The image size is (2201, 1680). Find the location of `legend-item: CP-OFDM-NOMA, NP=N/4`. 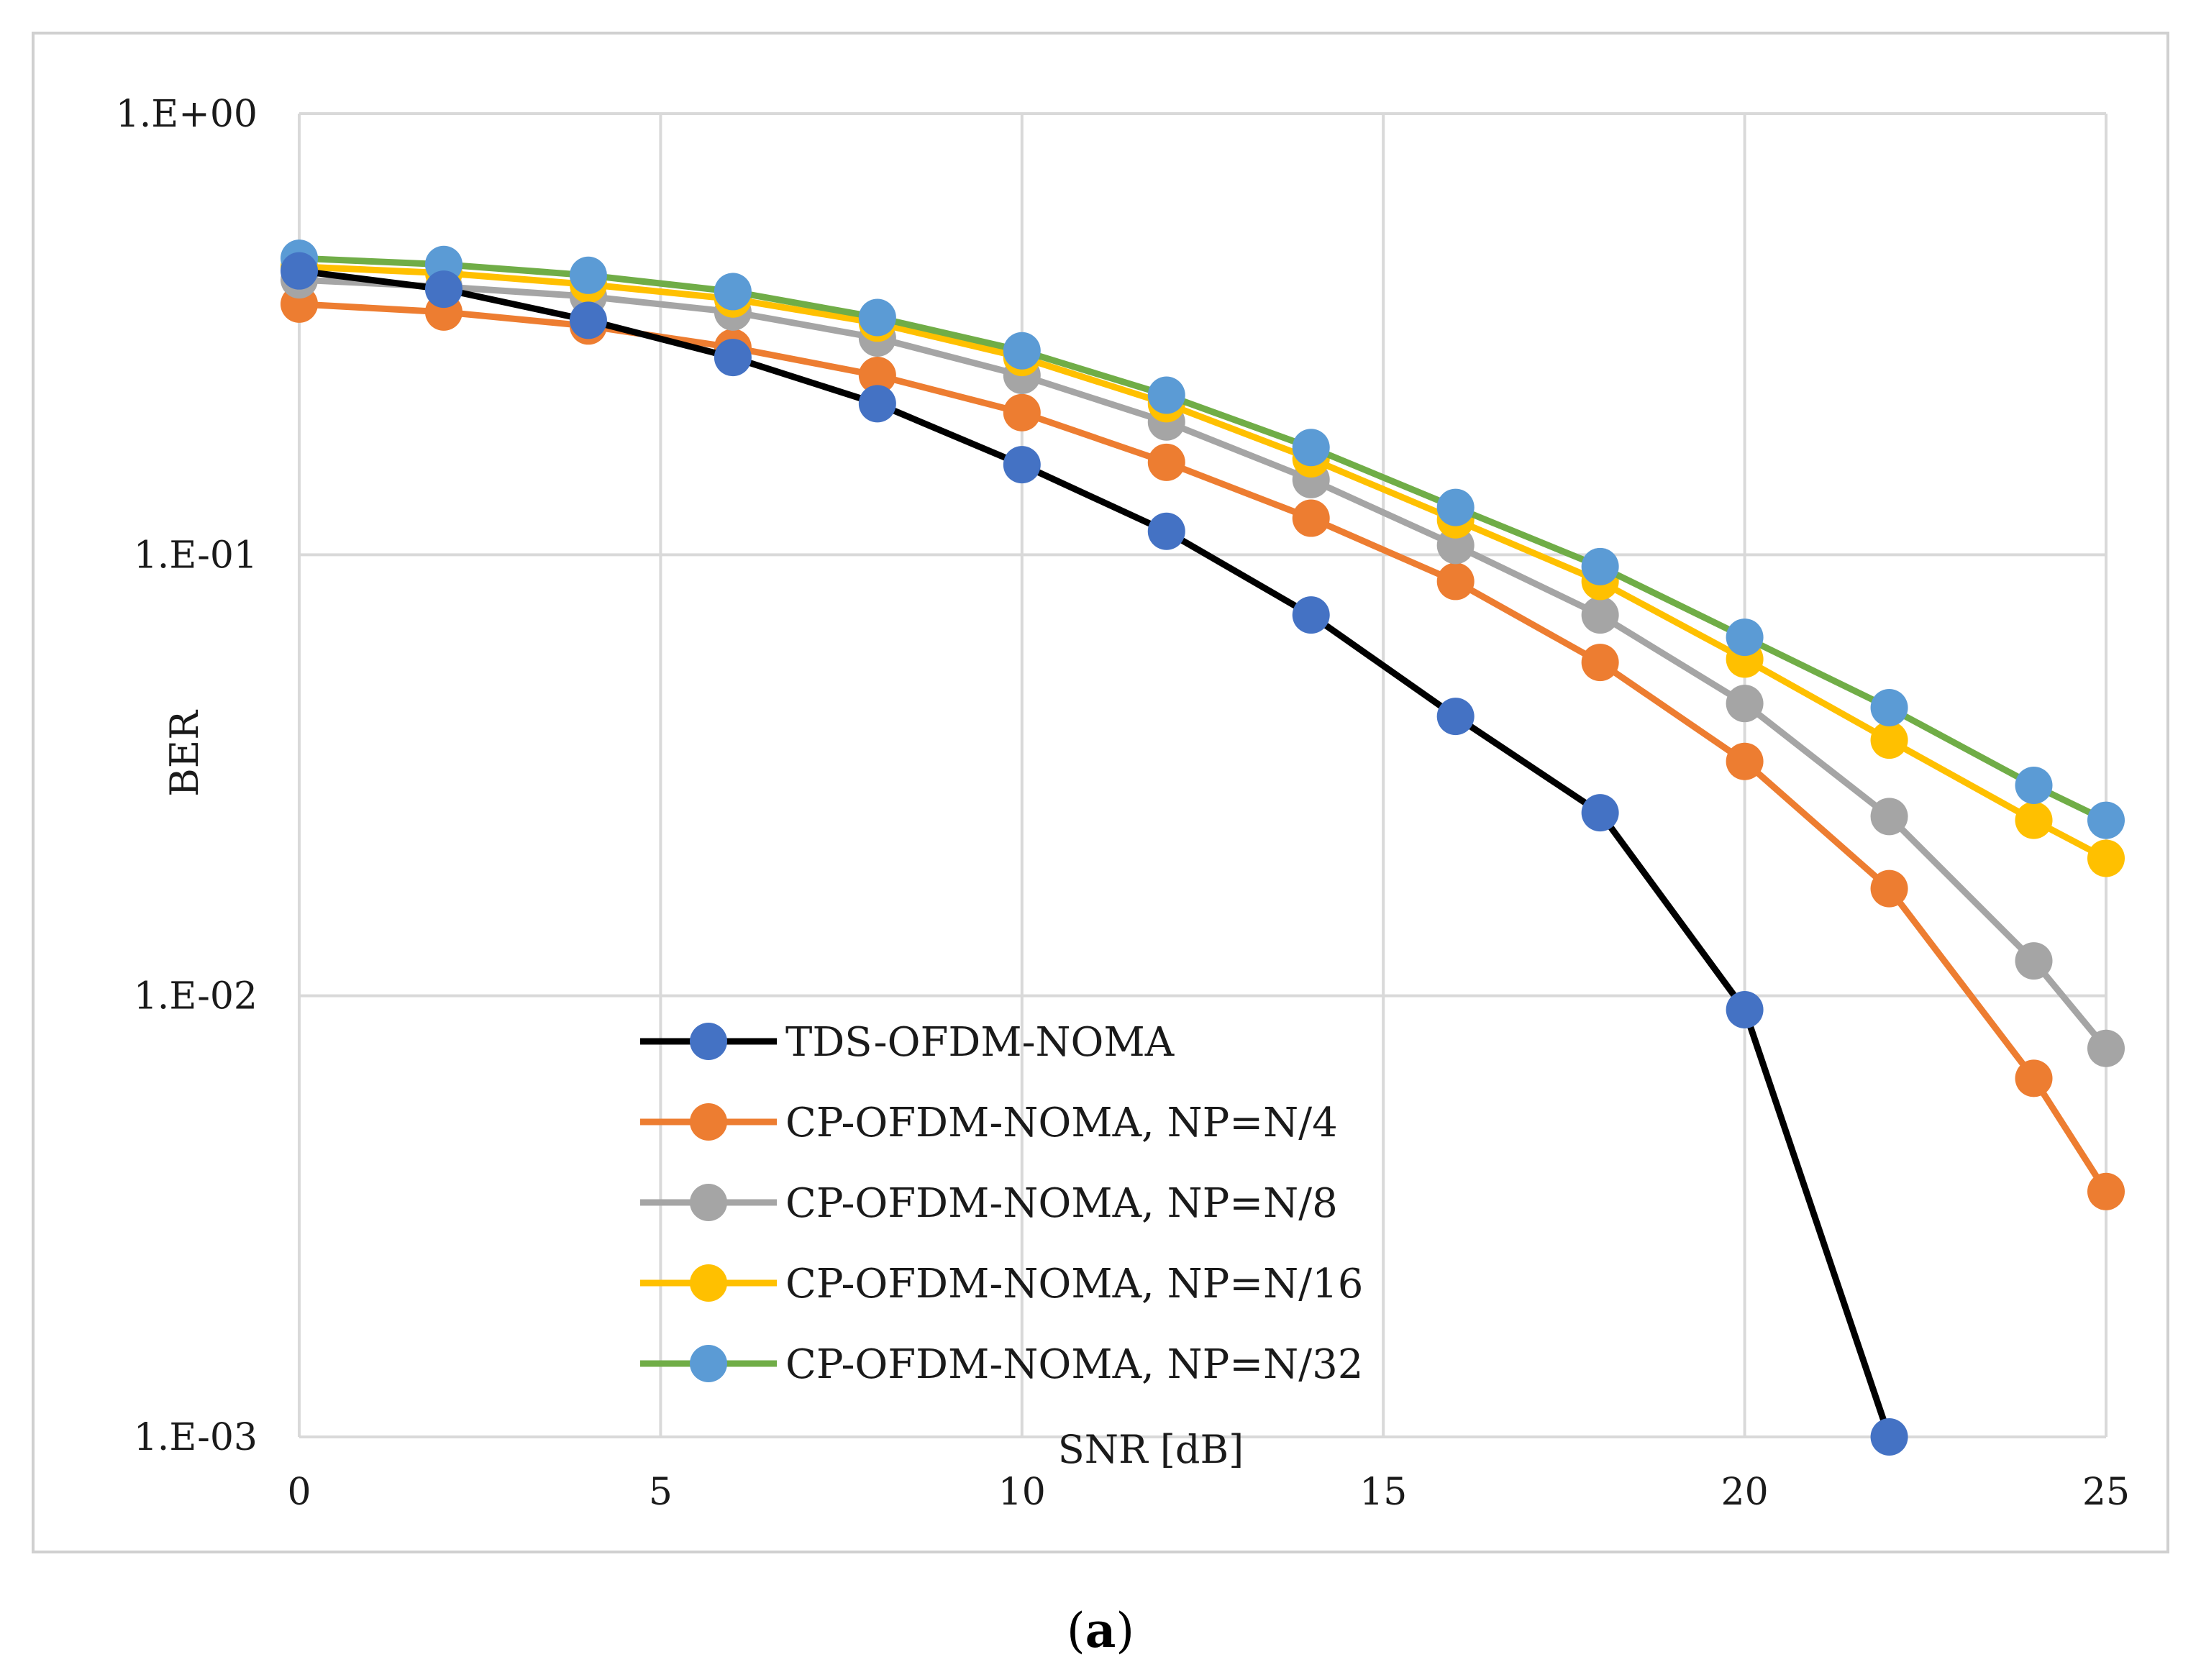

legend-item: CP-OFDM-NOMA, NP=N/4 is located at coordinates (989, 1123).